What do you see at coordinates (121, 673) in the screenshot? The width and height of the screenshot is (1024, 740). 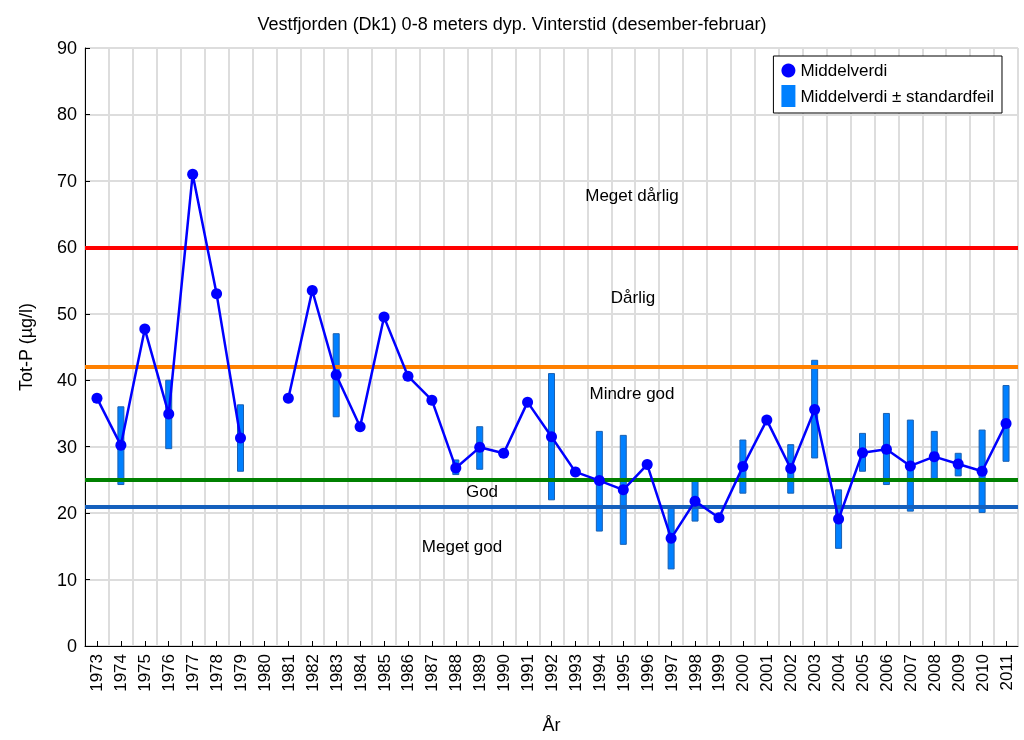 I see `x-tick-label: 1974` at bounding box center [121, 673].